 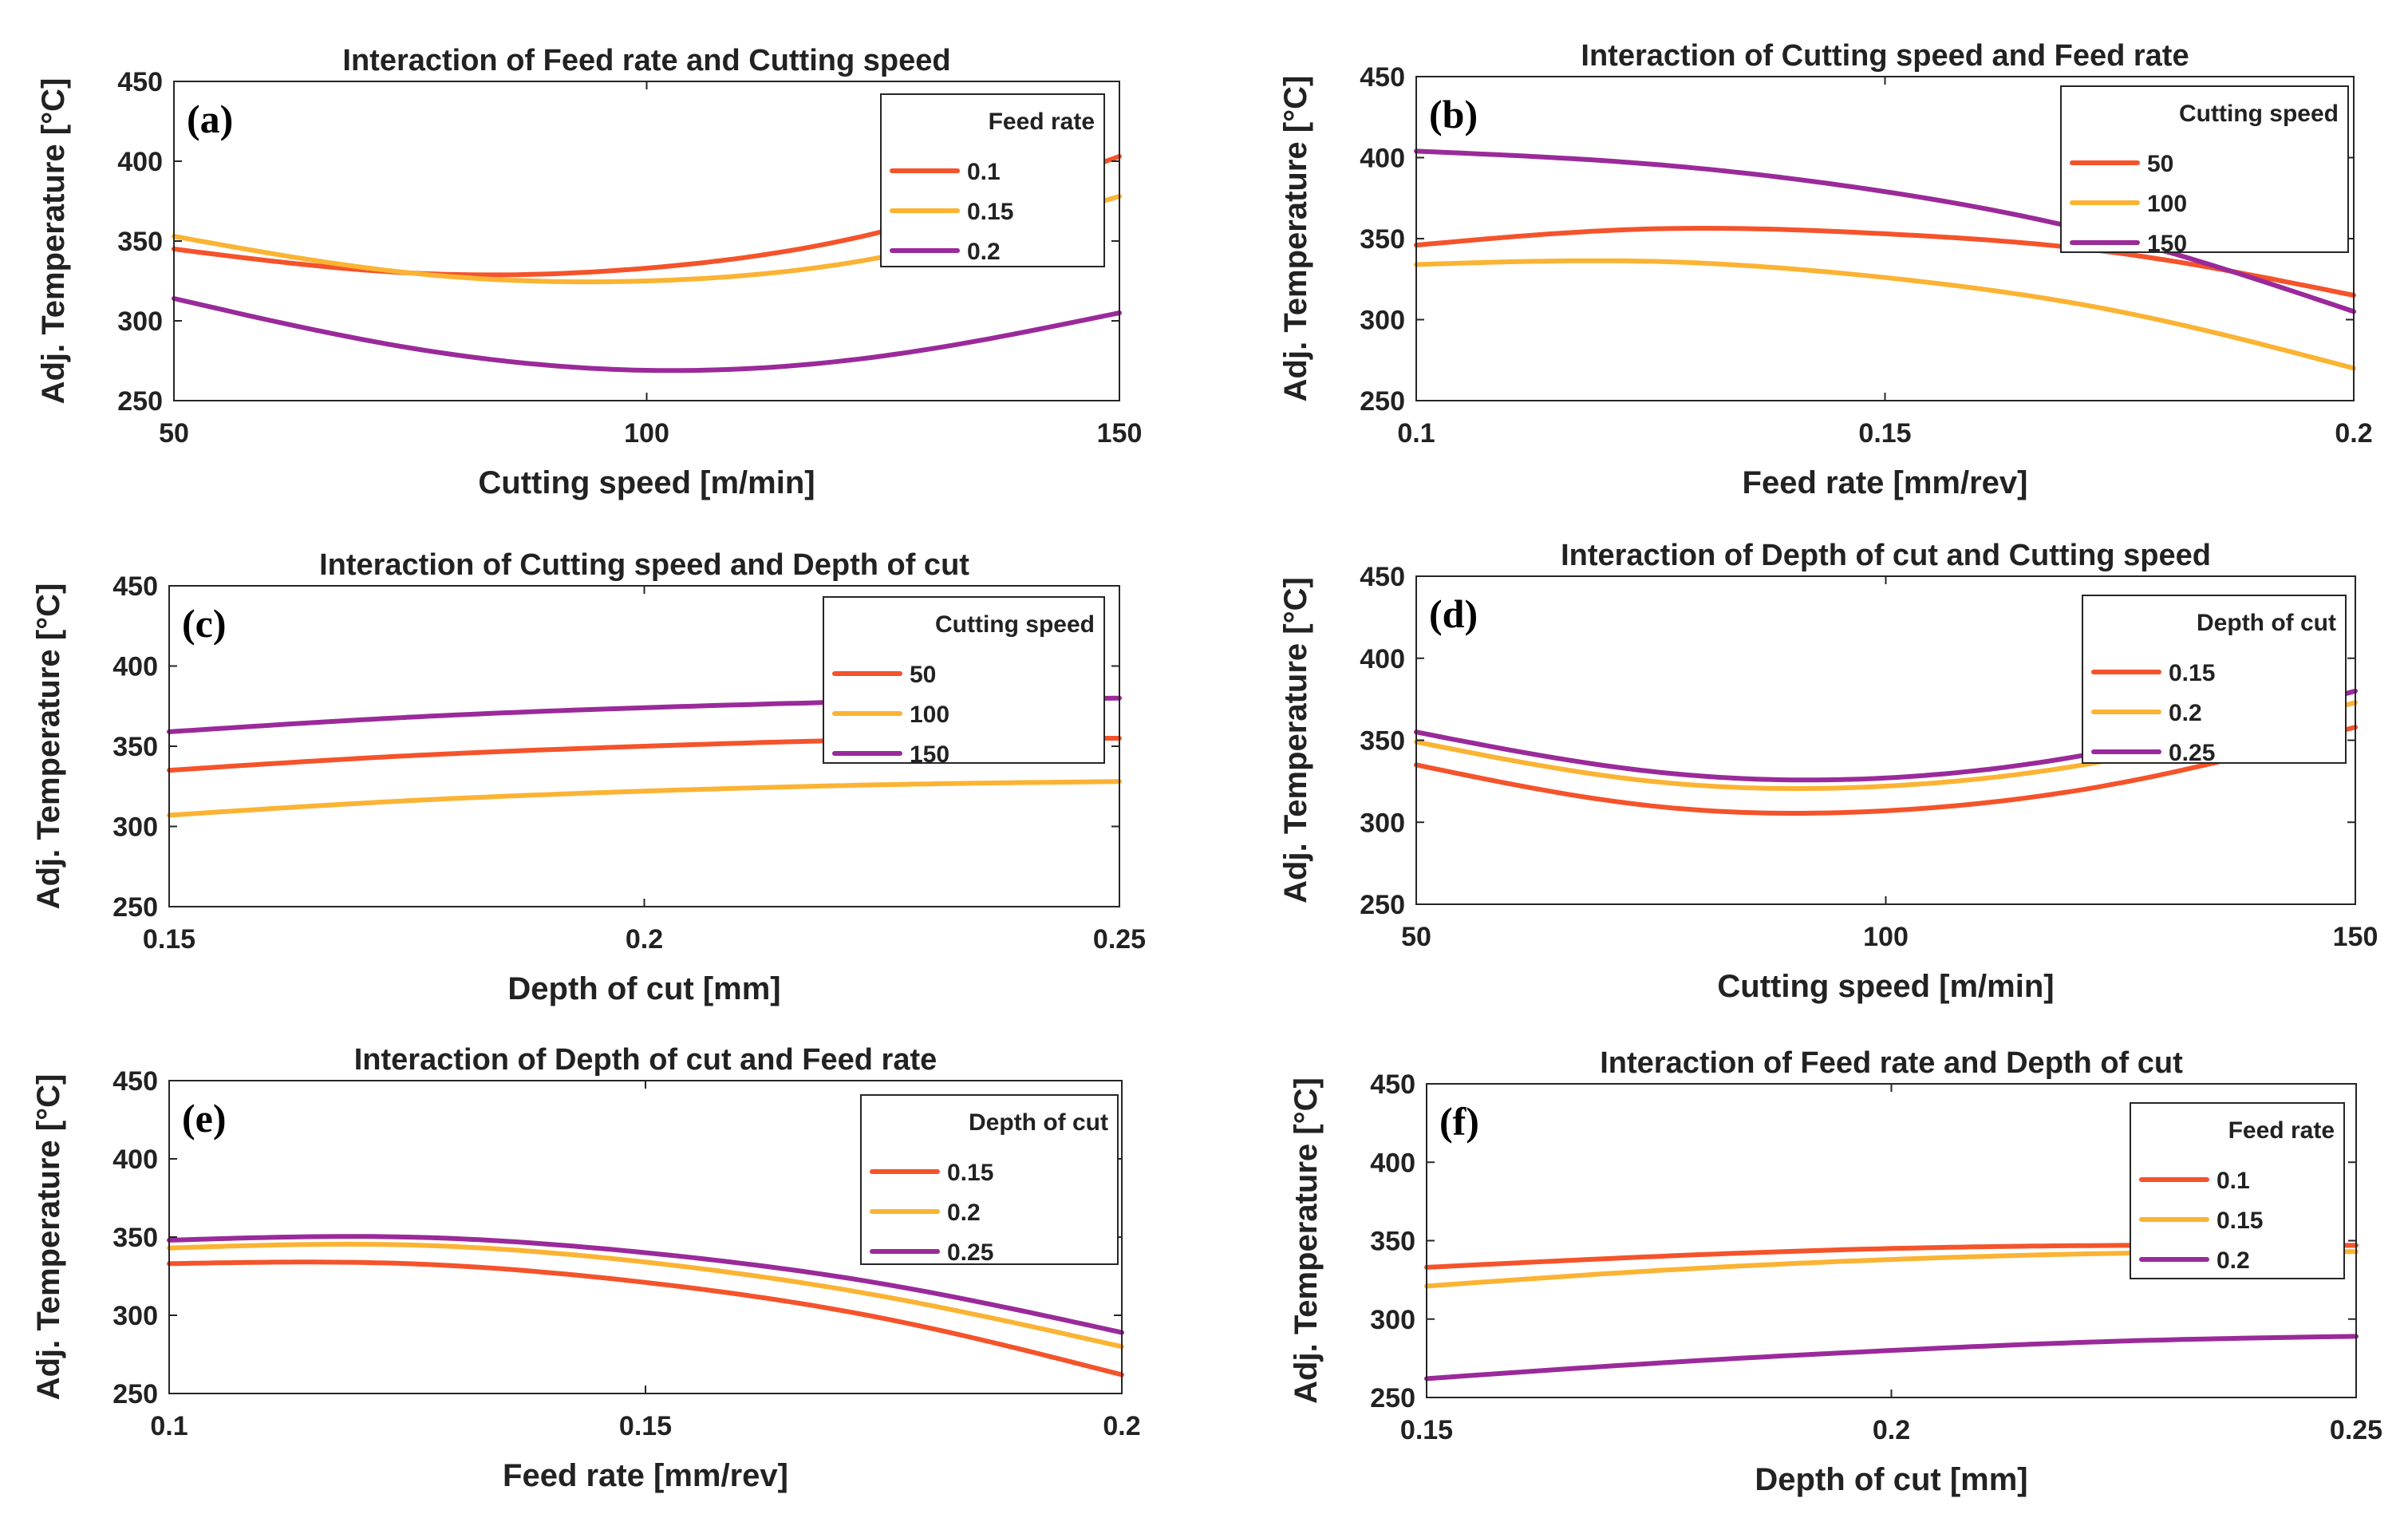 I want to click on chart5-ytick-label: 400, so click(x=135, y=1160).